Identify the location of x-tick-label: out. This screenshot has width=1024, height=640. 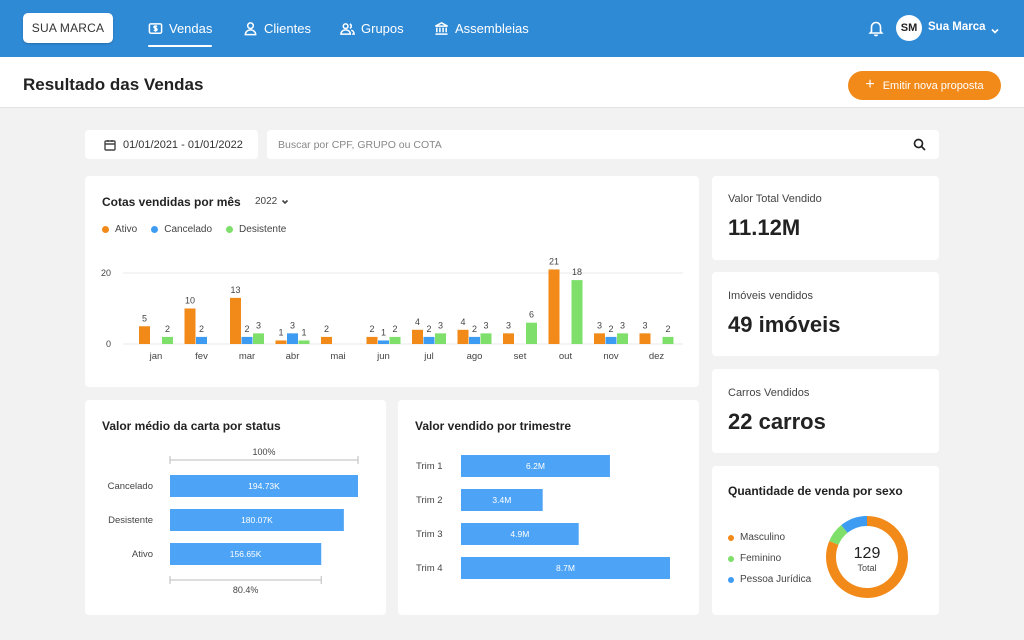
(566, 356).